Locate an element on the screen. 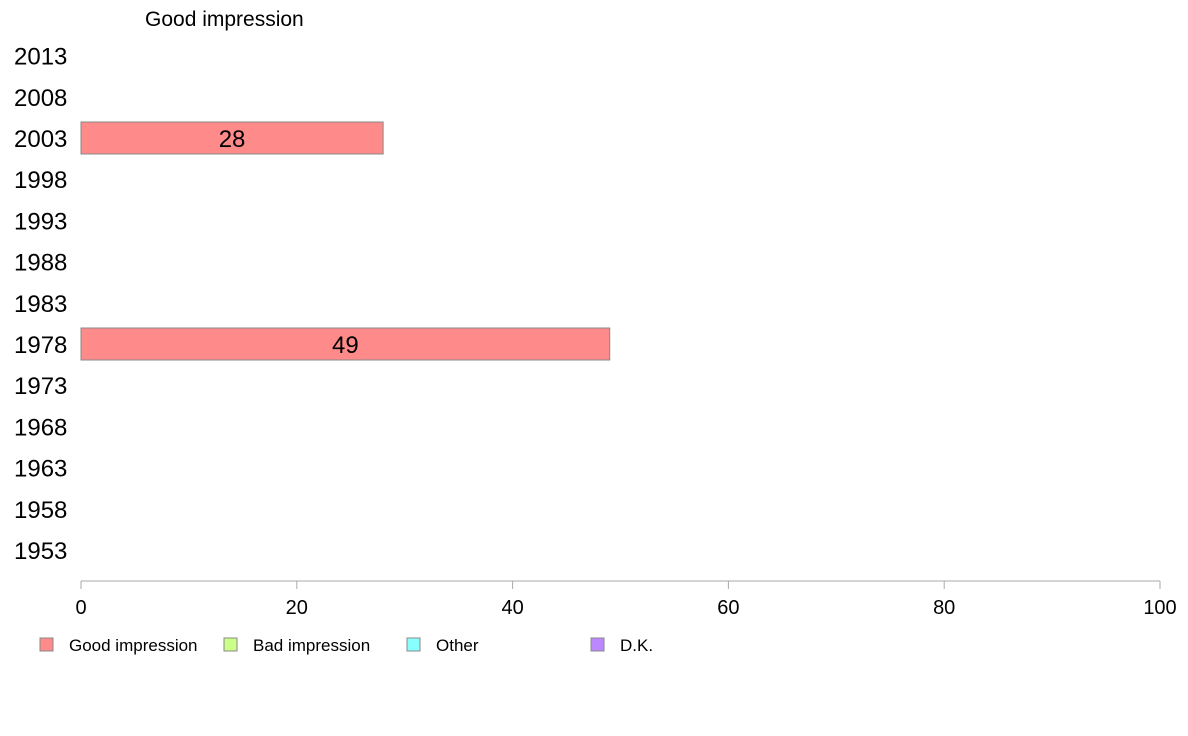 Image resolution: width=1188 pixels, height=736 pixels. bar-value-label: 49 is located at coordinates (345, 345).